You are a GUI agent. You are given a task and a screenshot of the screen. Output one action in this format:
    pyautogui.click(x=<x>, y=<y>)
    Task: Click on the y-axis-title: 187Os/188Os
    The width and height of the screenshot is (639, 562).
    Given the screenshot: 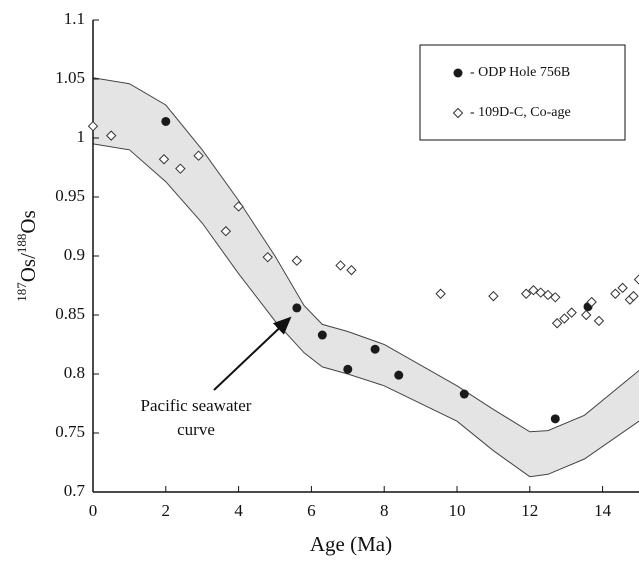 What is the action you would take?
    pyautogui.click(x=27, y=256)
    